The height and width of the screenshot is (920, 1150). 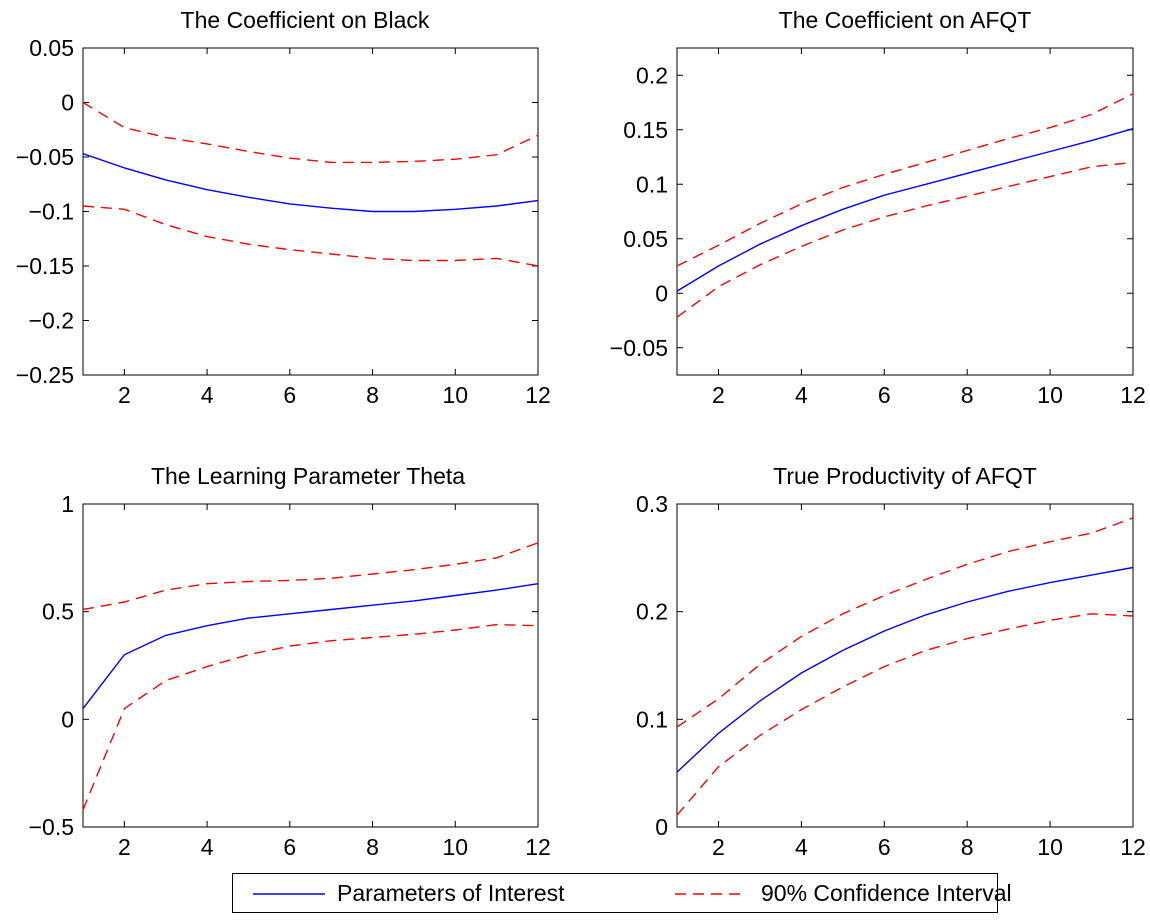 What do you see at coordinates (51, 321) in the screenshot?
I see `y-tick-label: −0.2` at bounding box center [51, 321].